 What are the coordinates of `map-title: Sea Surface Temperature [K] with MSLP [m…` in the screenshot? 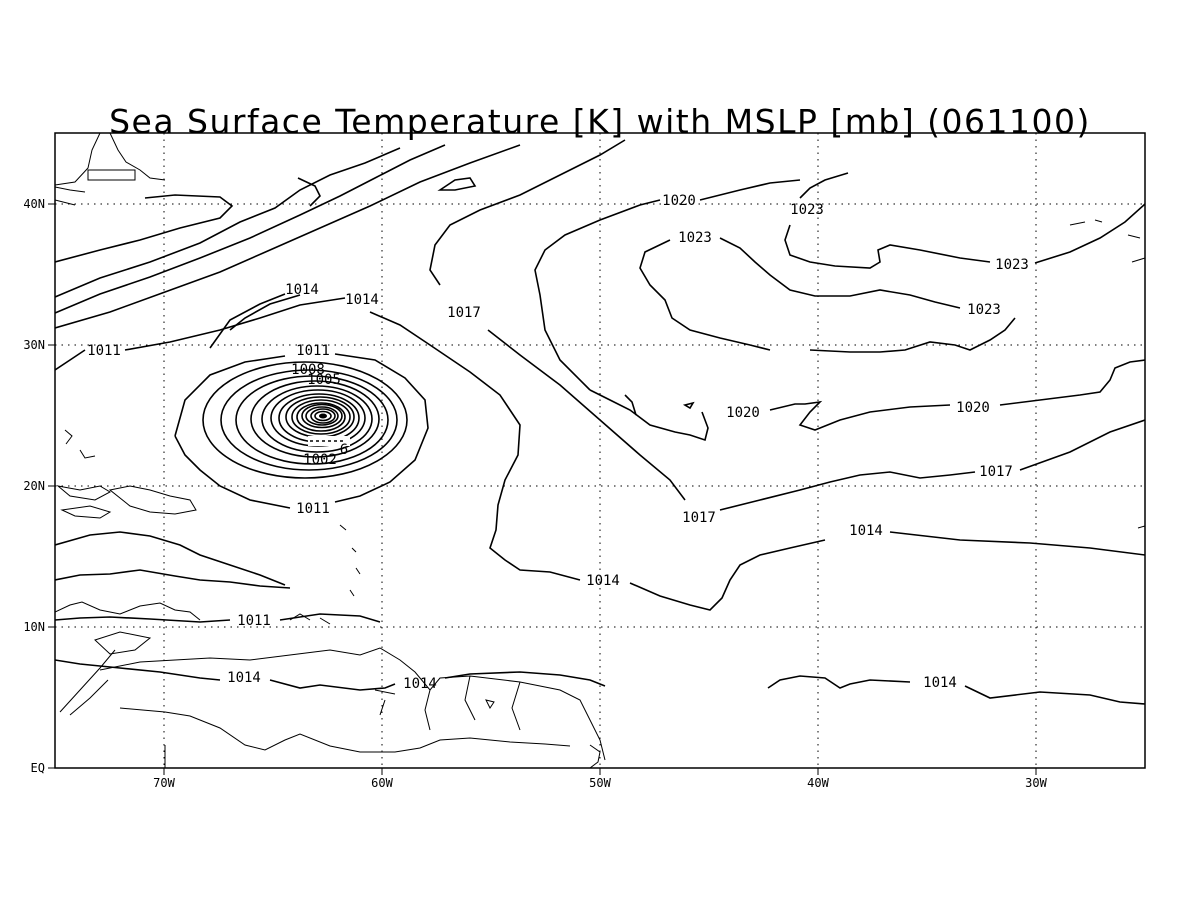 It's located at (600, 122).